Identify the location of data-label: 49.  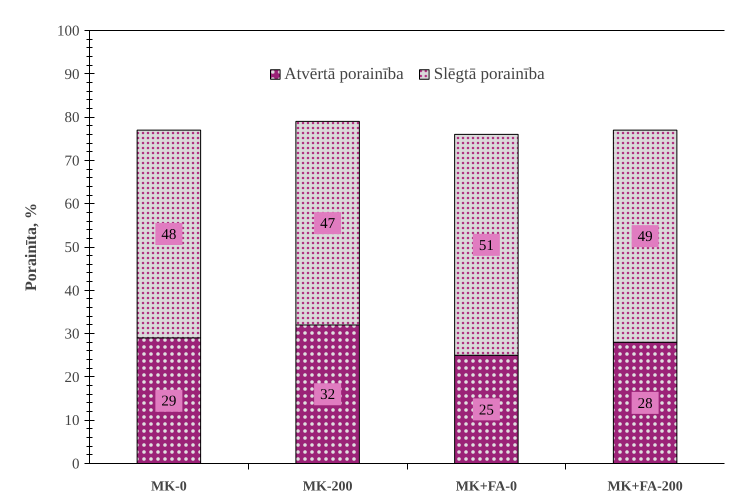
(645, 237).